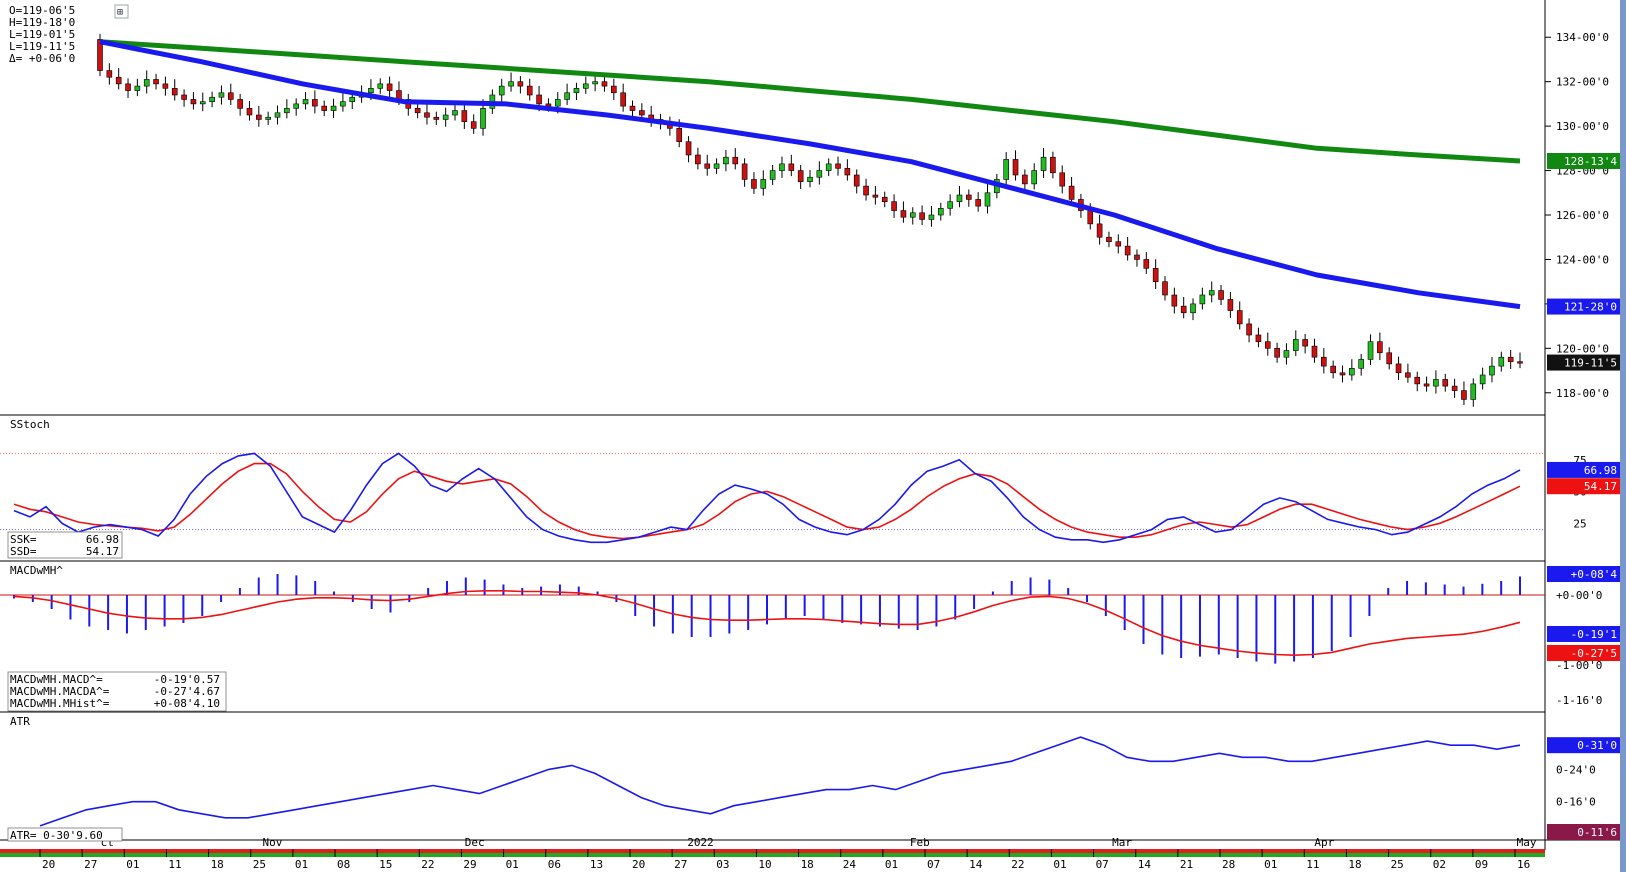 The image size is (1626, 872). I want to click on stoch-k-line, so click(767, 498).